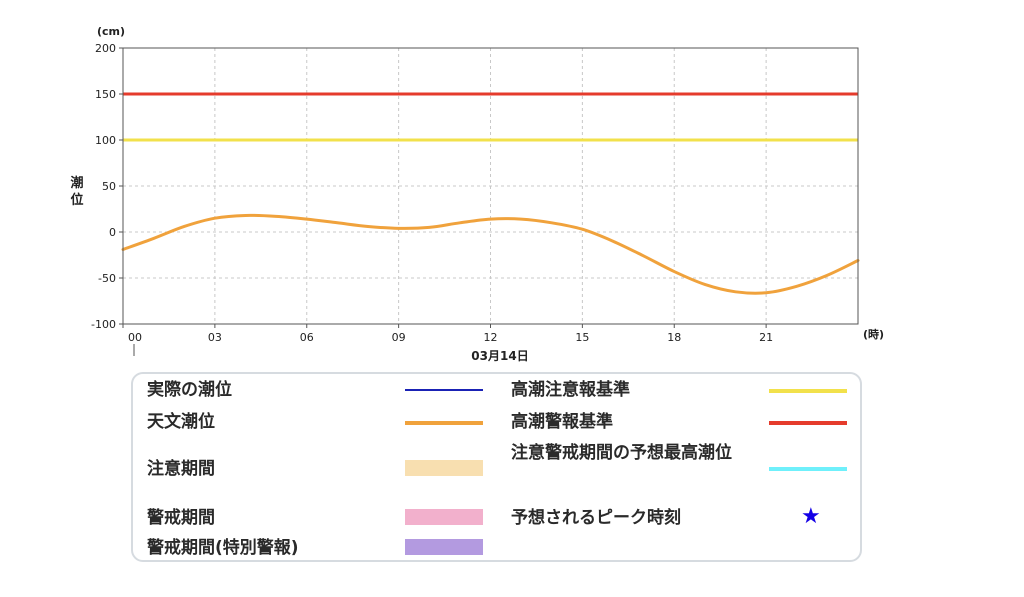 The image size is (1024, 597). I want to click on series-line, so click(490, 254).